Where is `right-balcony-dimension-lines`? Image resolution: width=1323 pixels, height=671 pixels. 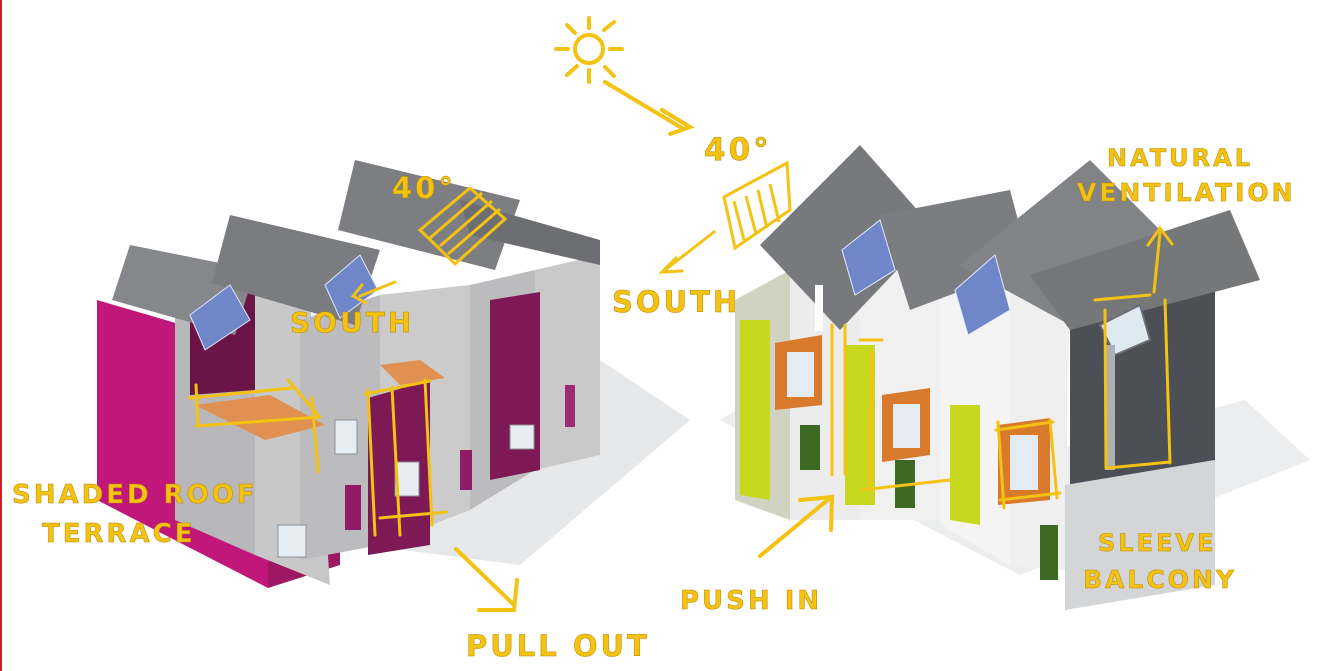
right-balcony-dimension-lines is located at coordinates (946, 416).